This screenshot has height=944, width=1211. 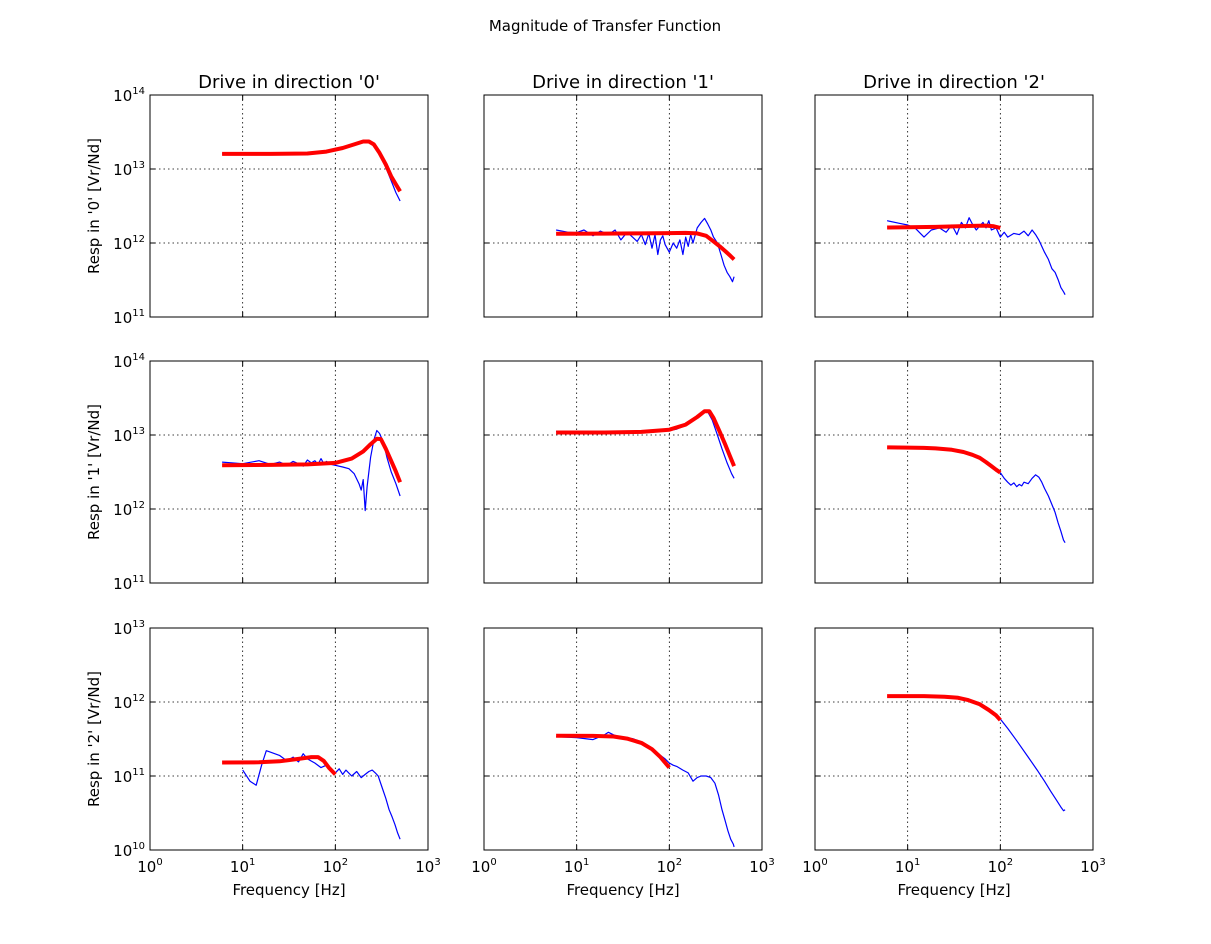 I want to click on column-title: Drive in direction '0', so click(x=289, y=82).